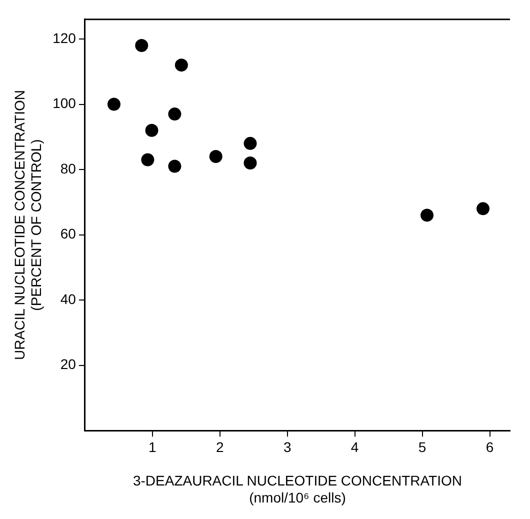 The height and width of the screenshot is (519, 530). I want to click on x-tick-label: 4, so click(354, 446).